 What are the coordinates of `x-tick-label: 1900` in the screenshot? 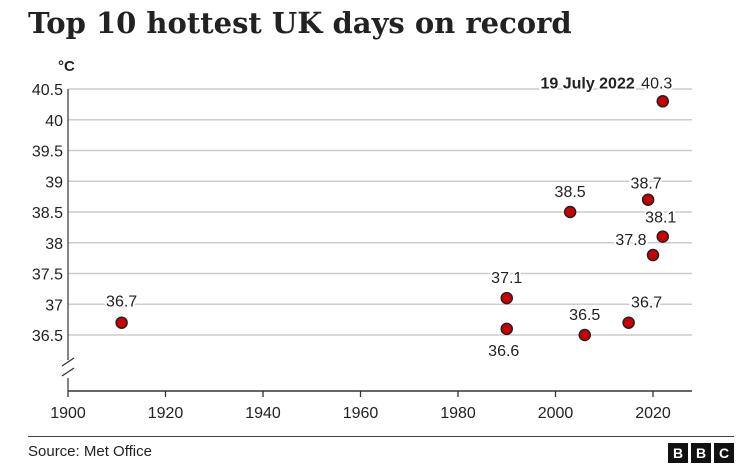 It's located at (68, 413).